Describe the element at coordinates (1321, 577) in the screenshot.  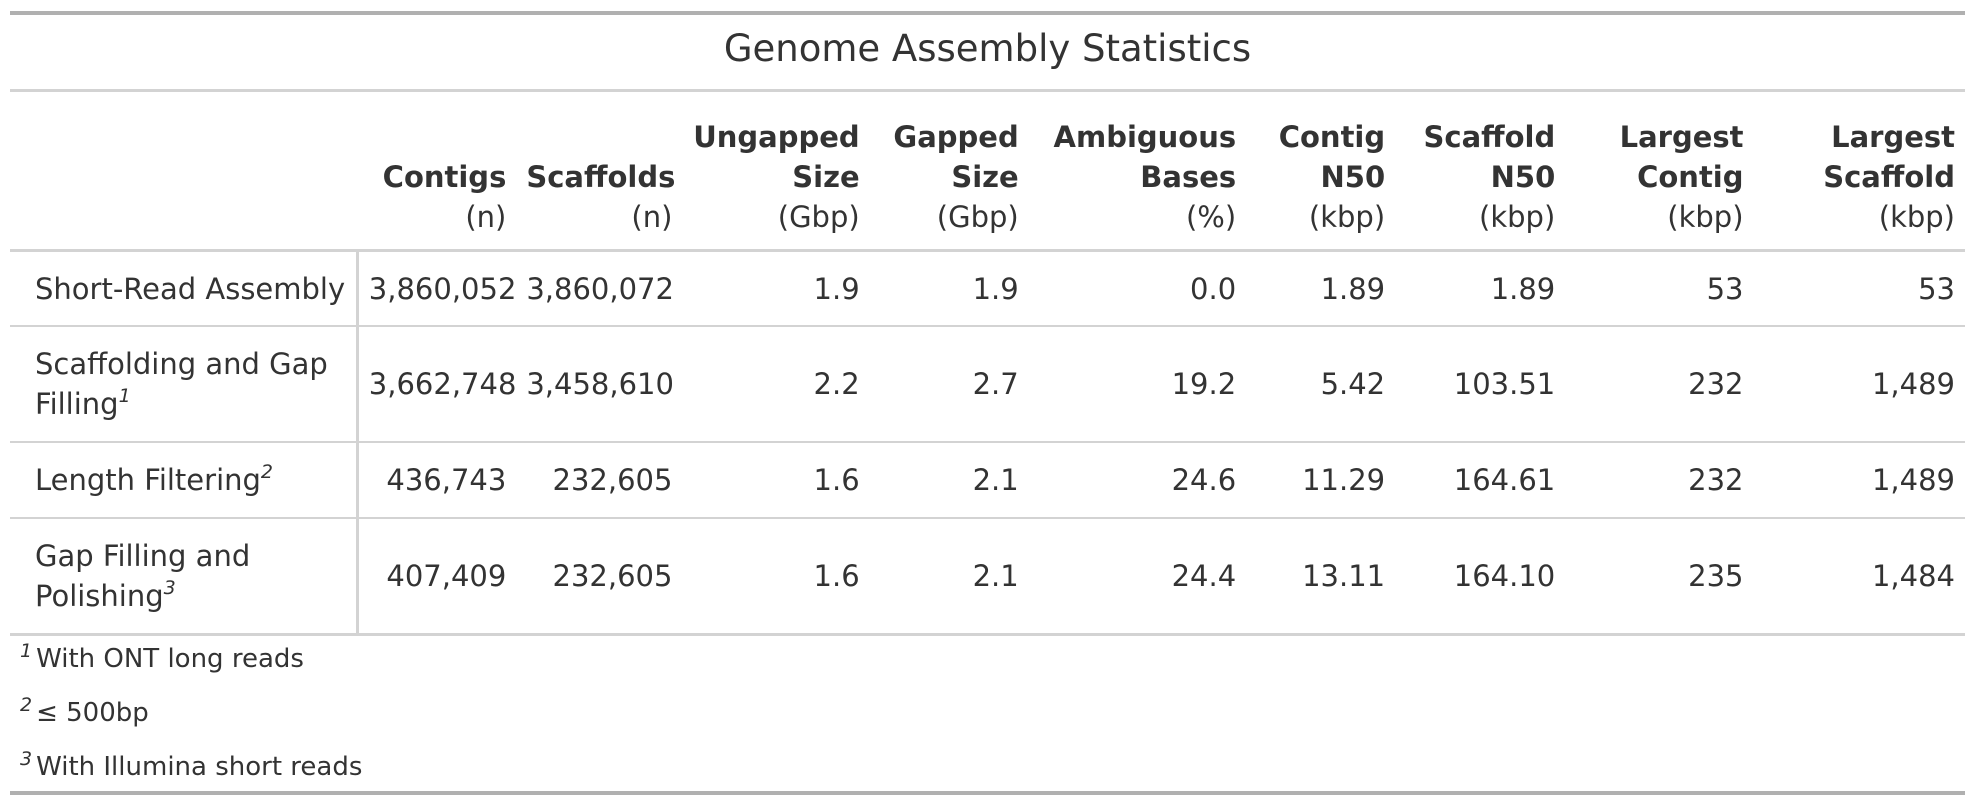
I see `cell-contig-n50: 13.11` at that location.